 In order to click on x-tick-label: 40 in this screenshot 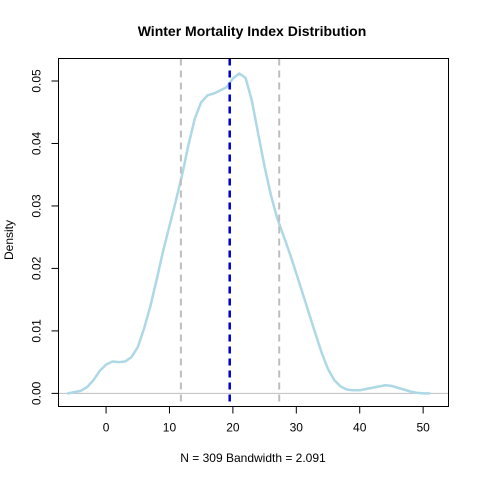, I will do `click(360, 428)`.